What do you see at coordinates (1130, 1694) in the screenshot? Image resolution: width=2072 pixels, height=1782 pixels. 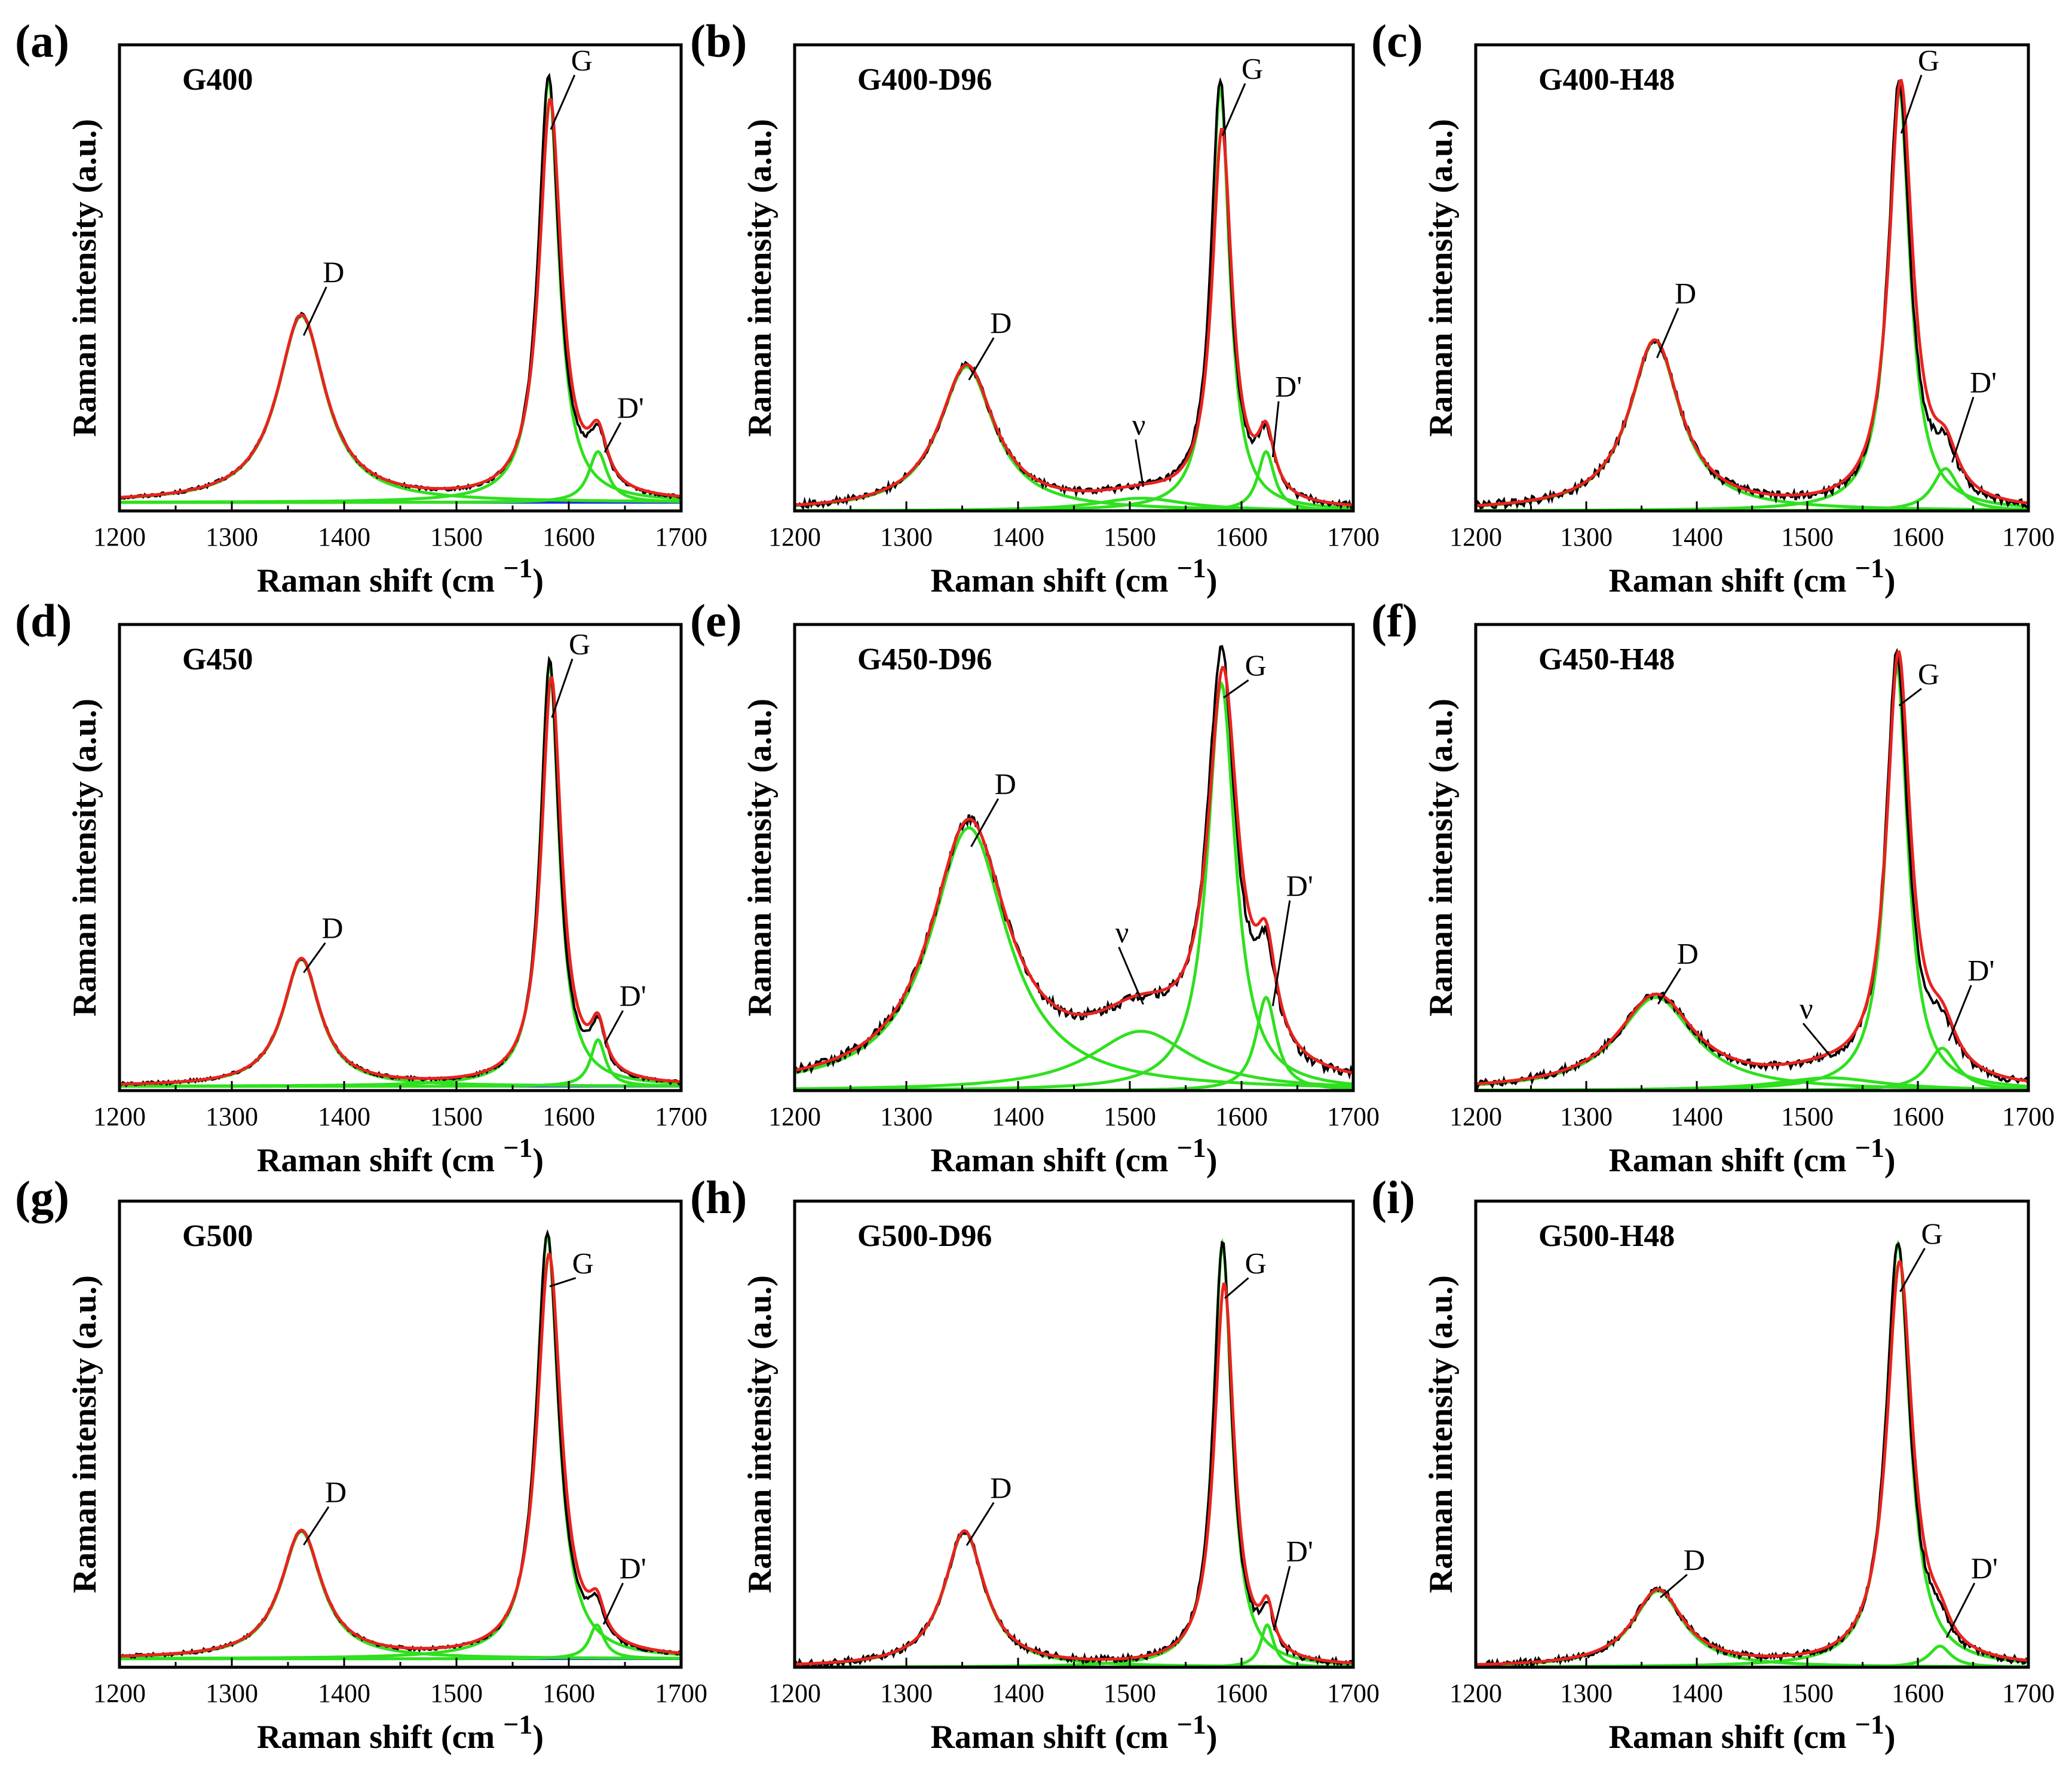 I see `x-tick-label-h: 1500` at bounding box center [1130, 1694].